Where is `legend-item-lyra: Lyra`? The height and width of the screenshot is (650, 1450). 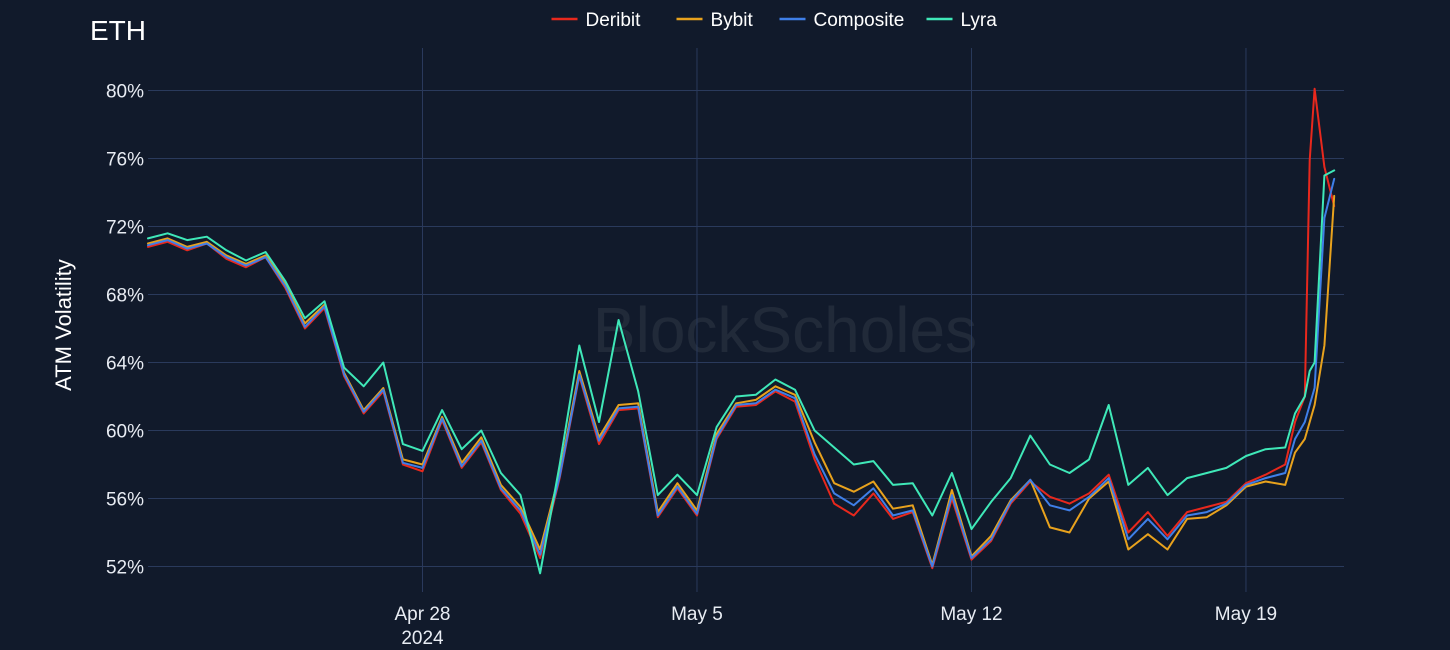
legend-item-lyra: Lyra is located at coordinates (962, 20).